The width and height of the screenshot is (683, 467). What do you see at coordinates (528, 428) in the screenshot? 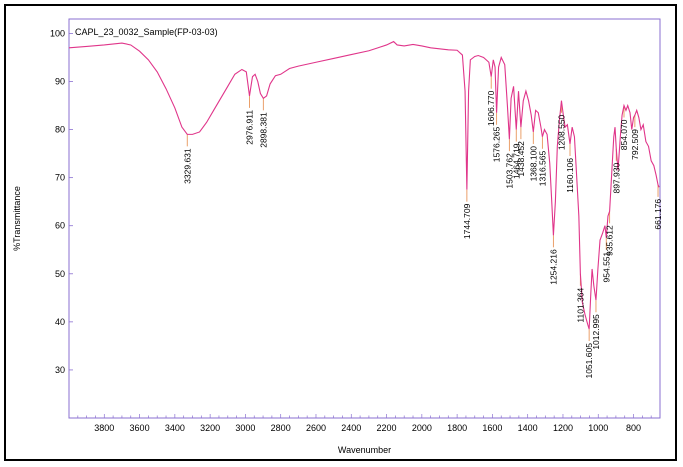
I see `x-tick-label: 1400` at bounding box center [528, 428].